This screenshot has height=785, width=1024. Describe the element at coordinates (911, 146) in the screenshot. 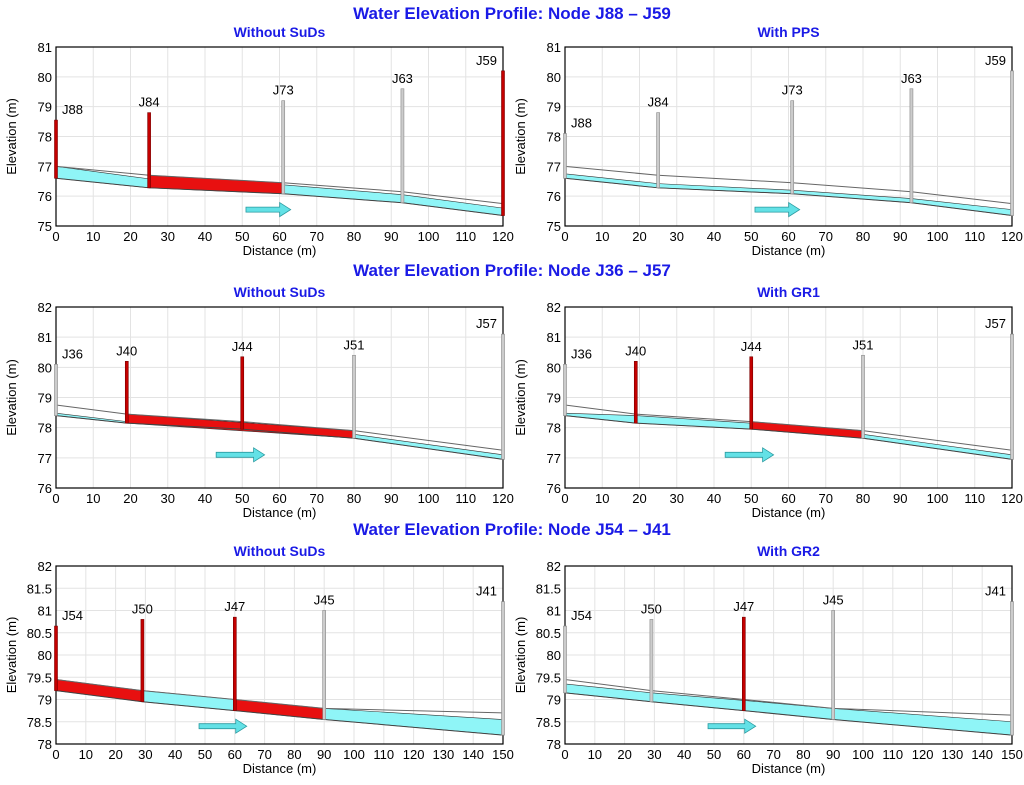

I see `node-manhole-j63` at that location.